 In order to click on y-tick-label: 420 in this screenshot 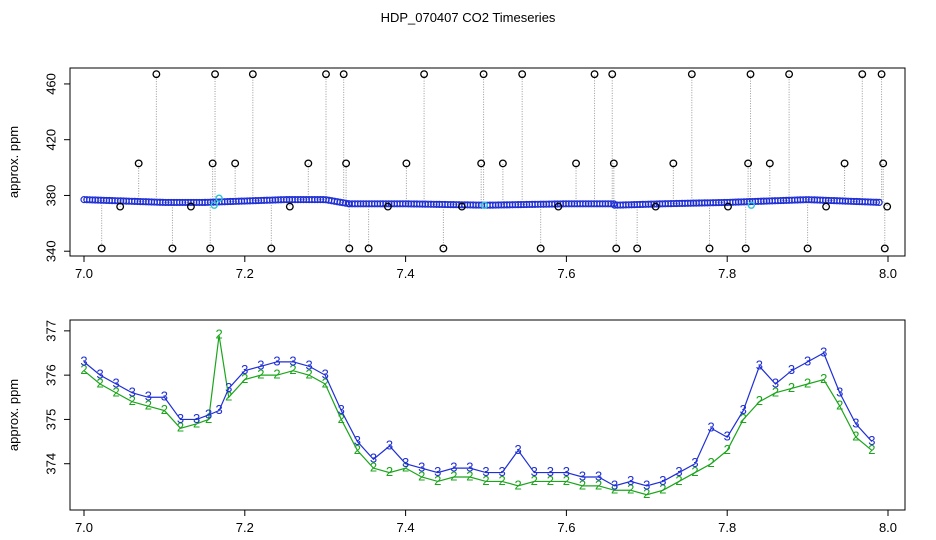, I will do `click(50, 140)`.